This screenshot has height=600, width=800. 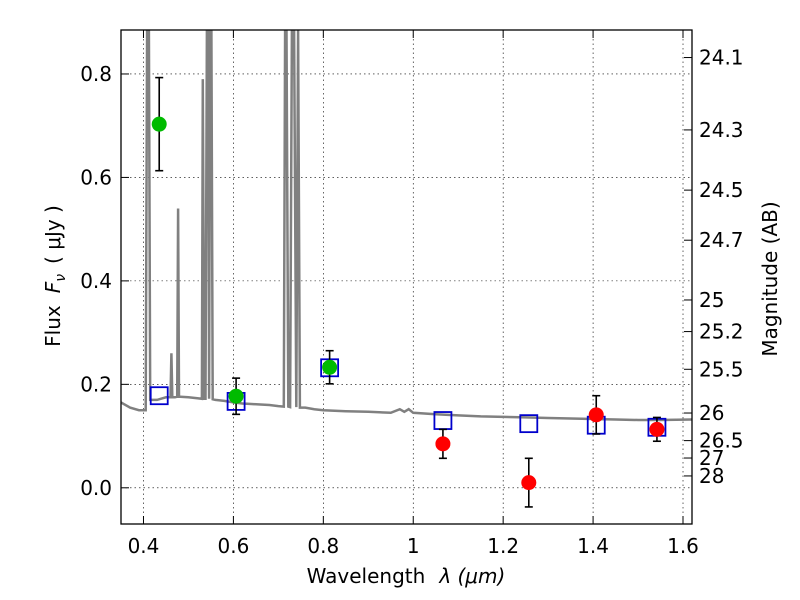 I want to click on x-tick-label: 0.8, so click(x=323, y=546).